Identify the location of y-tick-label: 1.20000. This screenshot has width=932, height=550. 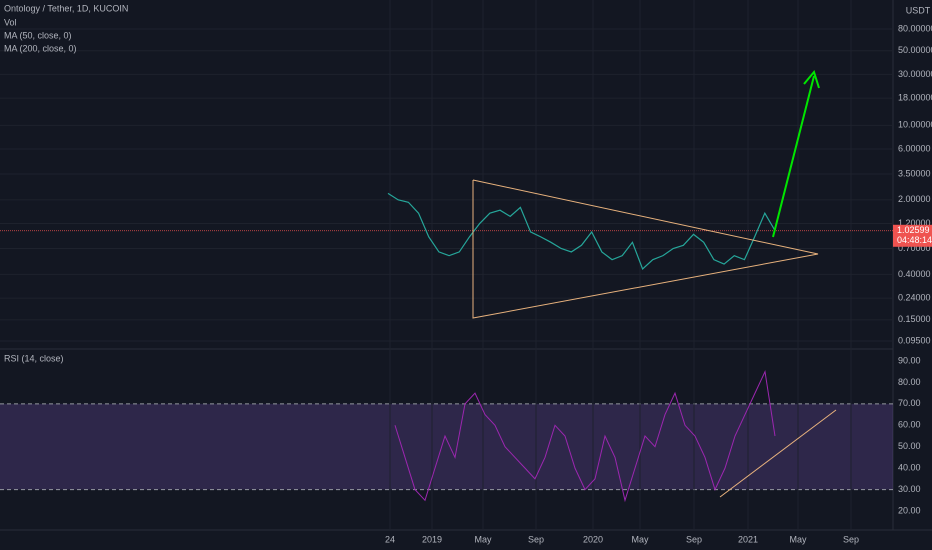
(914, 223).